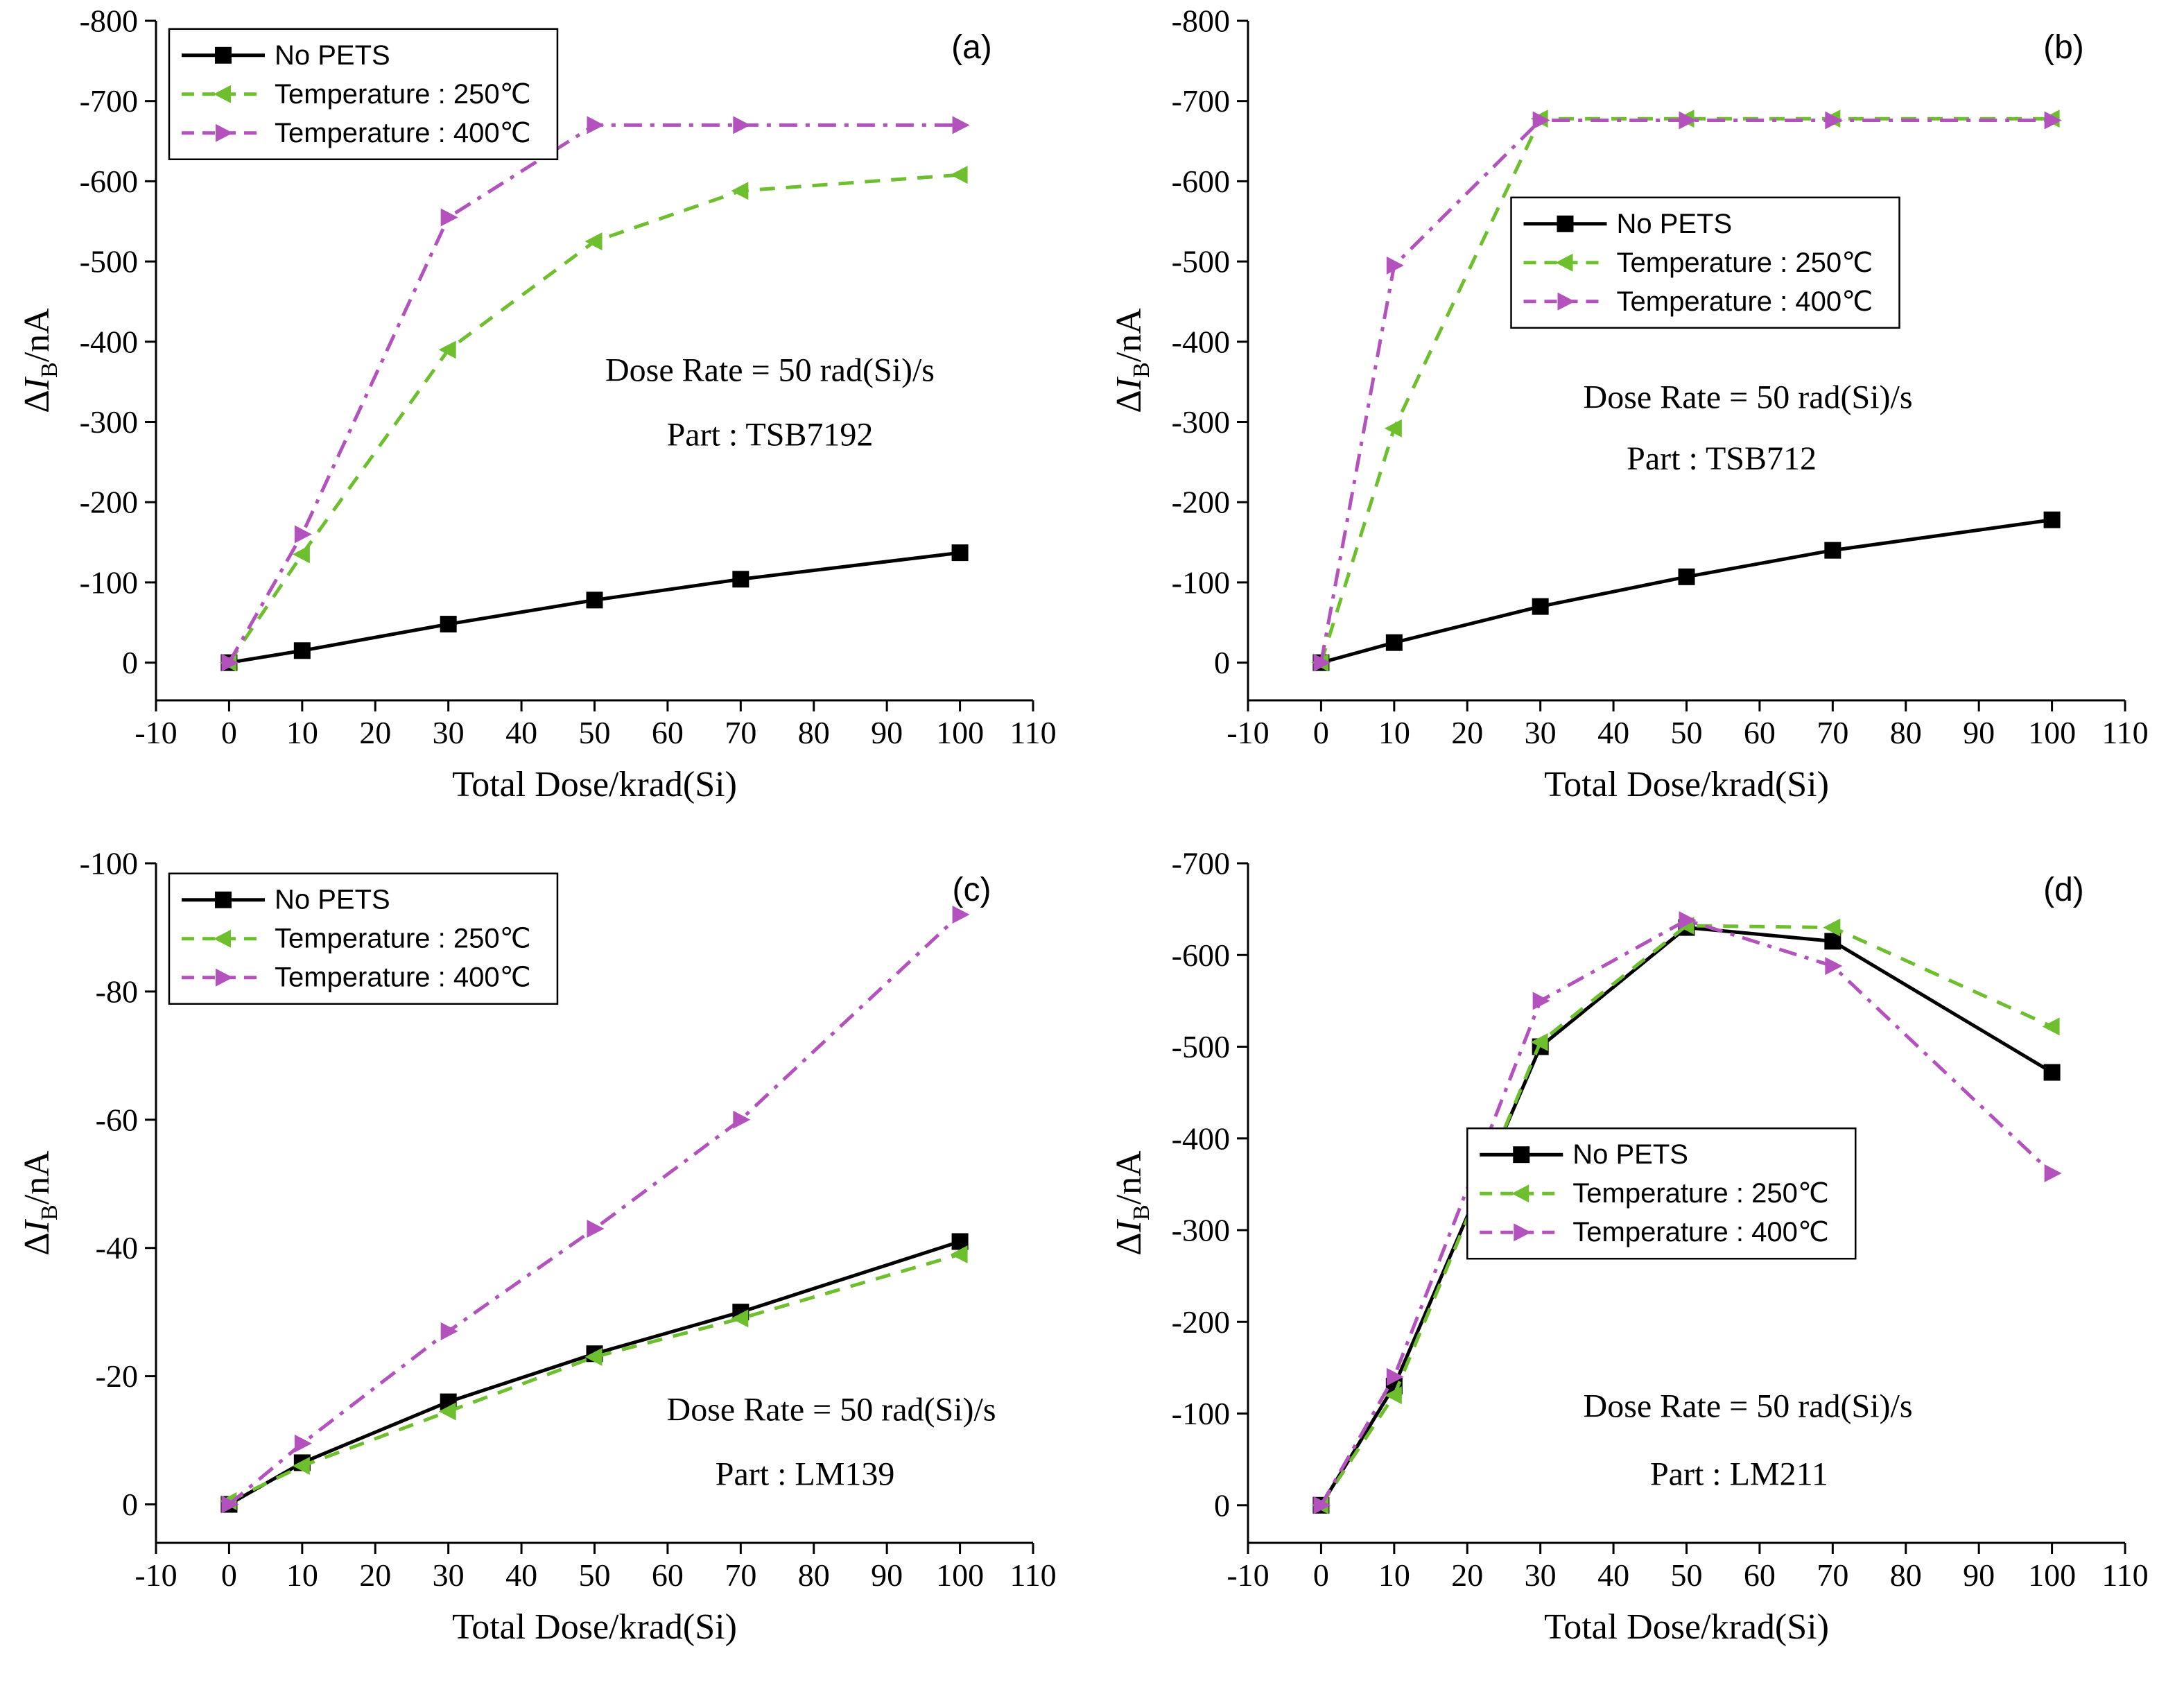 Image resolution: width=2184 pixels, height=1685 pixels. Describe the element at coordinates (1630, 1154) in the screenshot. I see `legend-entry-label: No PETS` at that location.